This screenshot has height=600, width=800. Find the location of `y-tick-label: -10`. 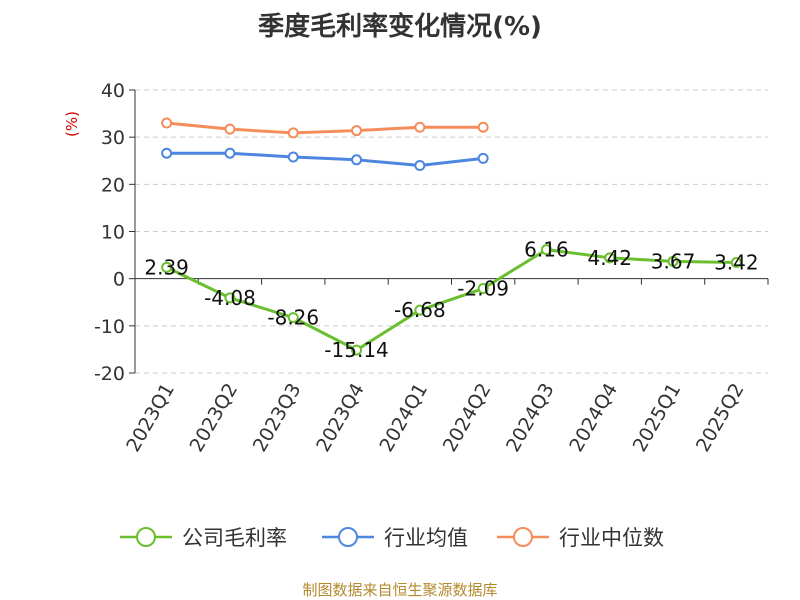

y-tick-label: -10 is located at coordinates (109, 327).